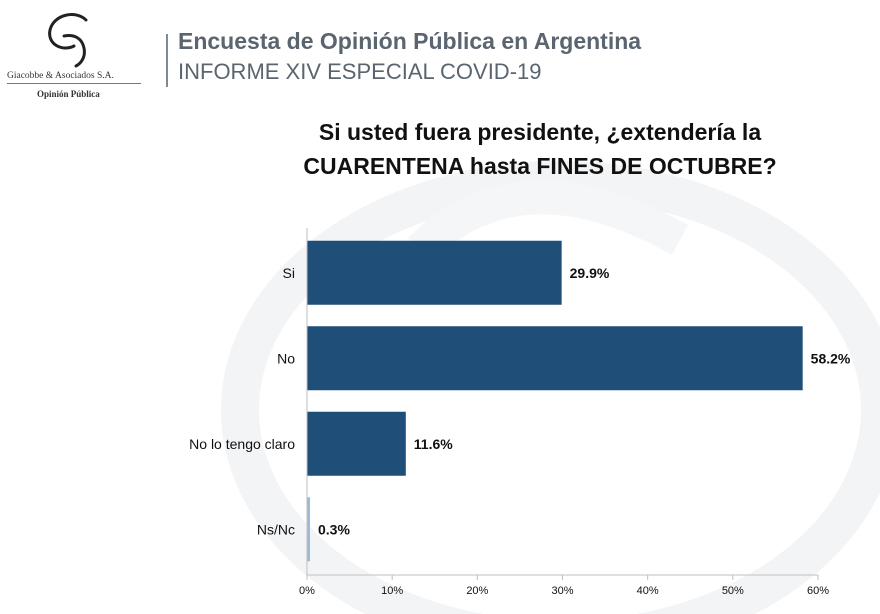  I want to click on logo-department: Opinión Pública, so click(68, 94).